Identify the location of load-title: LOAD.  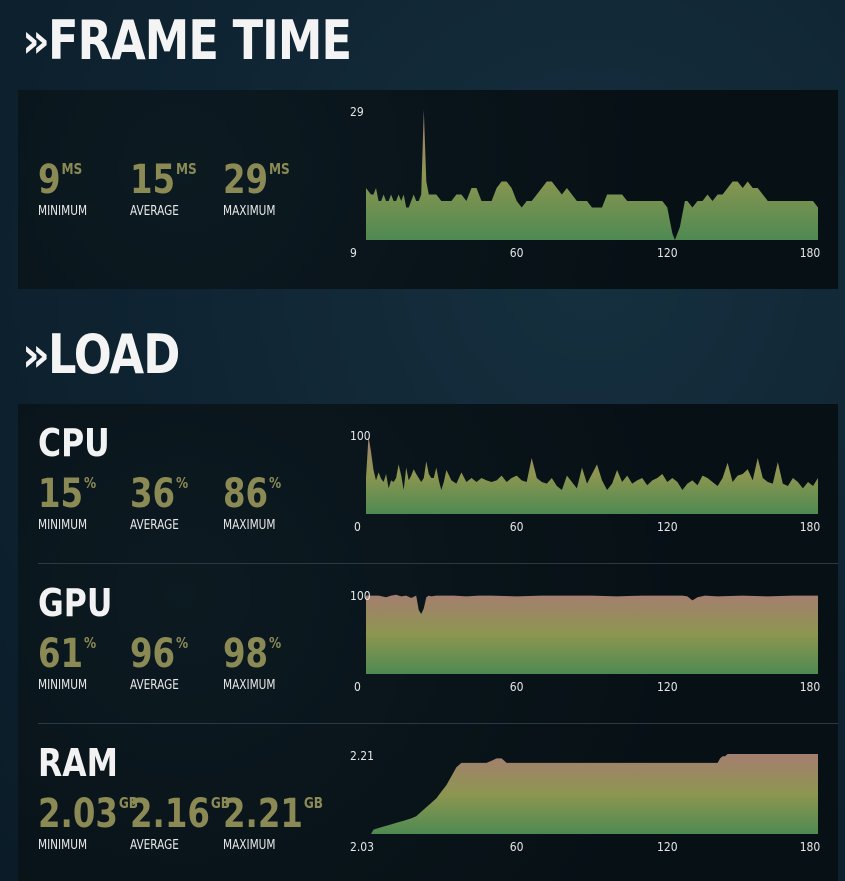
(113, 354).